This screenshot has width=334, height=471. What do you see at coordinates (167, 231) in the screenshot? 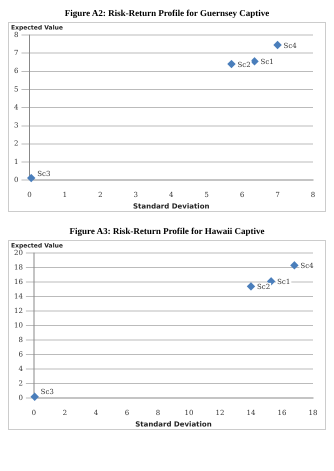
I see `chart-title: Figure A3: Risk-Return Profile for Hawaii Captive` at bounding box center [167, 231].